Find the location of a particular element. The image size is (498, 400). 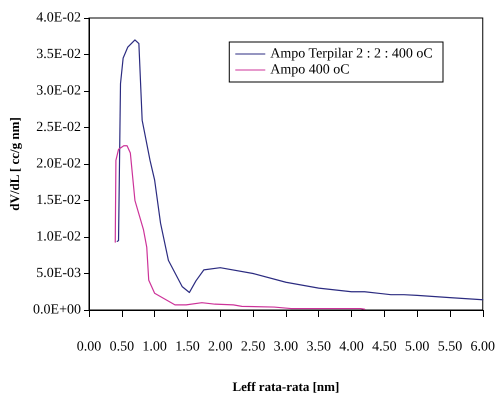

x-tick-label: 0.50 is located at coordinates (122, 347).